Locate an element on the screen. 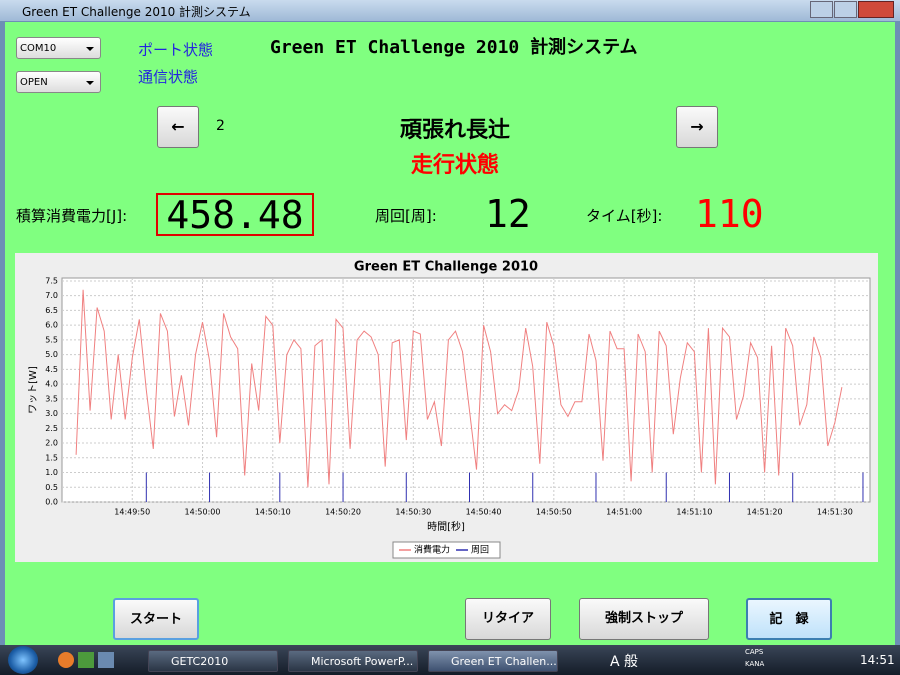 This screenshot has width=900, height=675. app-title: Green ET Challenge 2010 計測システム is located at coordinates (454, 47).